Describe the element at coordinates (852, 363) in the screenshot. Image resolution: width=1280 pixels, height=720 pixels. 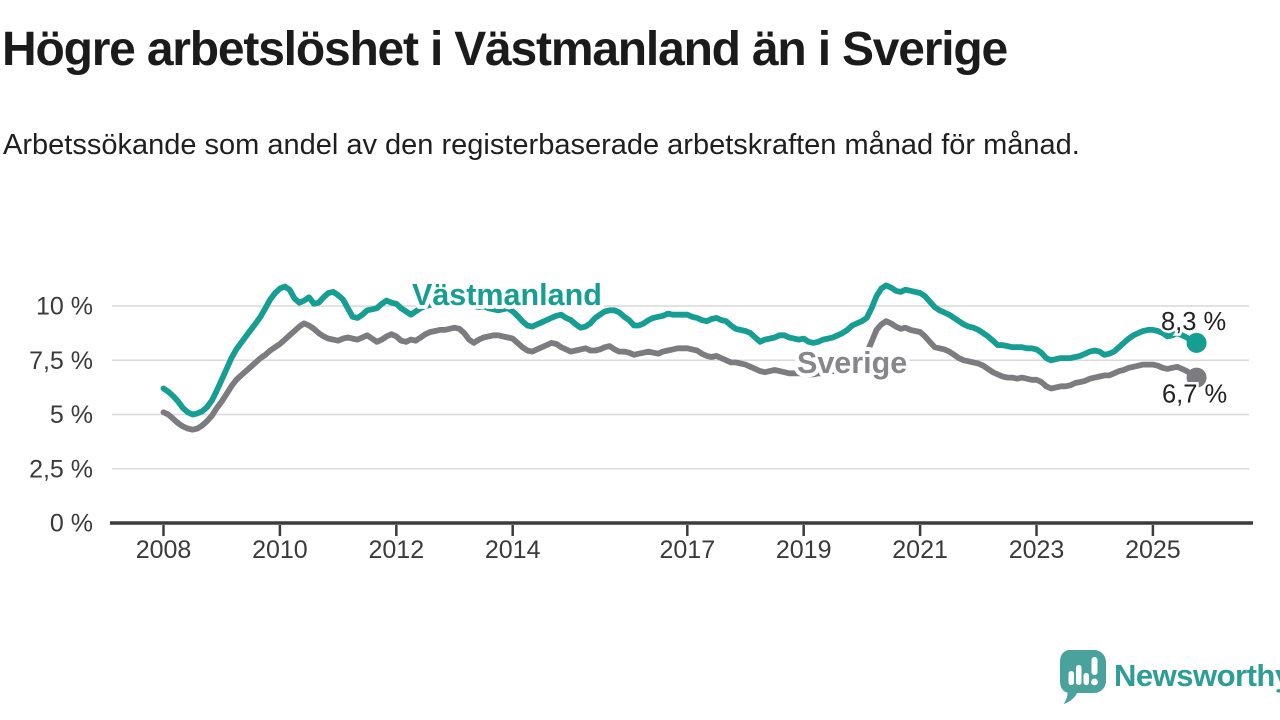
I see `series-label-sverige: Sverige` at that location.